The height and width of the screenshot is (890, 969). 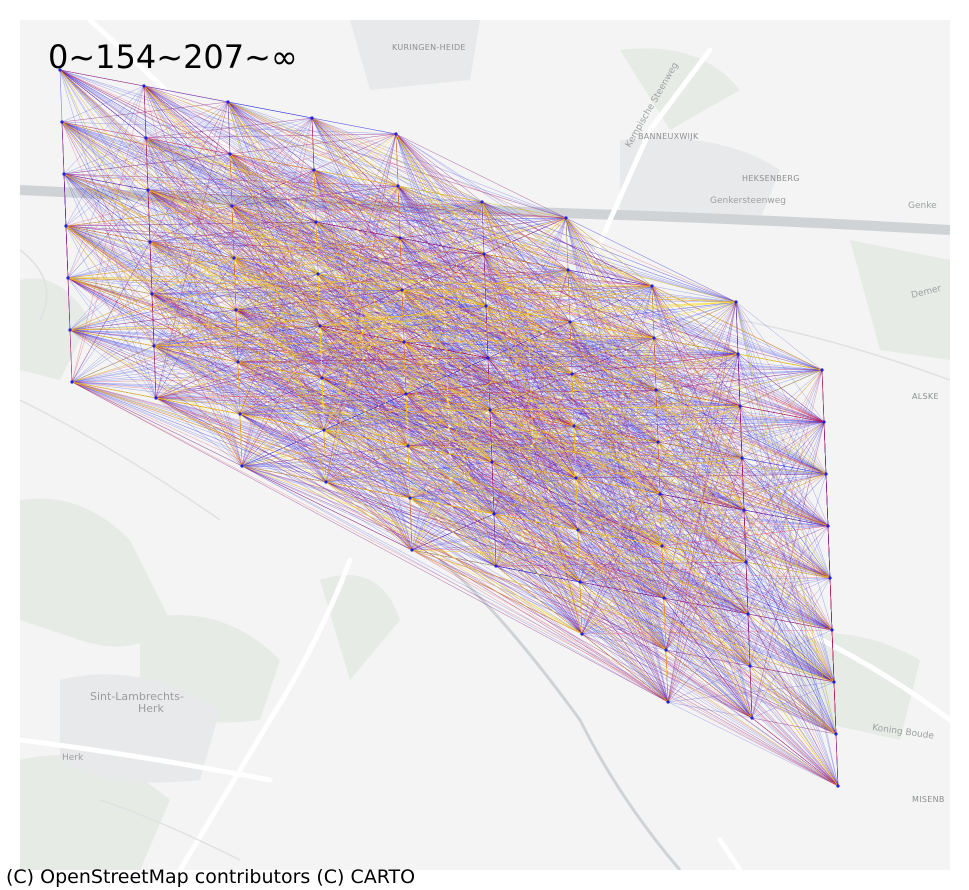 What do you see at coordinates (925, 396) in the screenshot?
I see `place-label-alske: ALSKE` at bounding box center [925, 396].